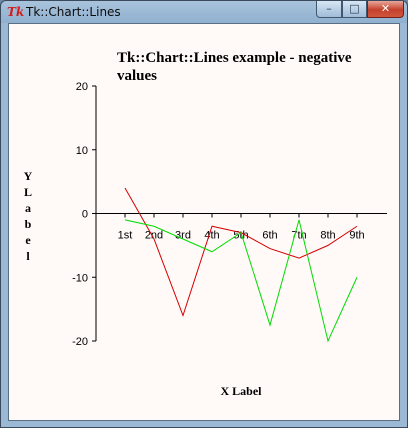 The image size is (408, 428). Describe the element at coordinates (385, 9) in the screenshot. I see `close-button: ✕` at that location.